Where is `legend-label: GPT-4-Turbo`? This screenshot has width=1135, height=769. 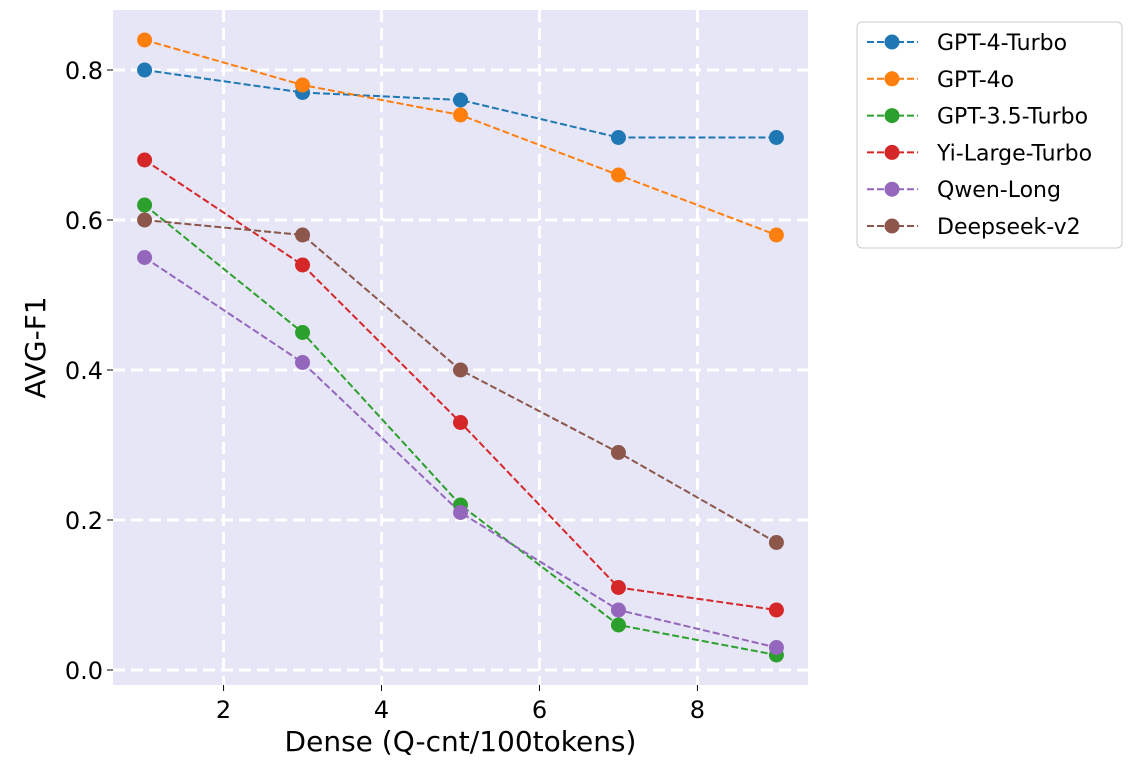 legend-label: GPT-4-Turbo is located at coordinates (1002, 43).